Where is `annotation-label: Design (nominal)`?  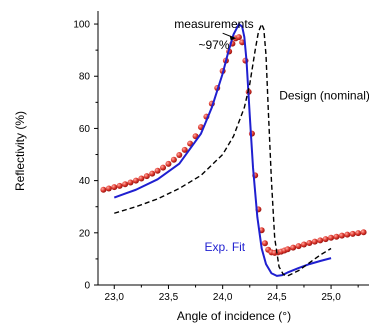 annotation-label: Design (nominal) is located at coordinates (324, 96).